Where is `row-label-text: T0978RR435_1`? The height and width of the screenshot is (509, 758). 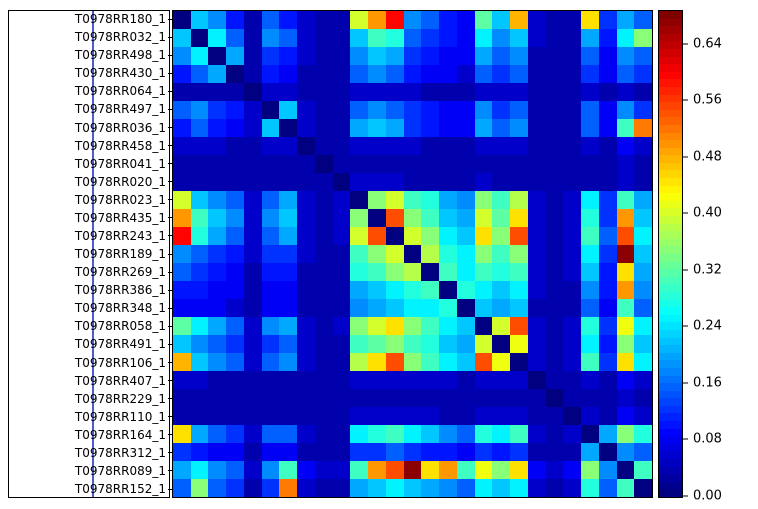 row-label-text: T0978RR435_1 is located at coordinates (120, 217).